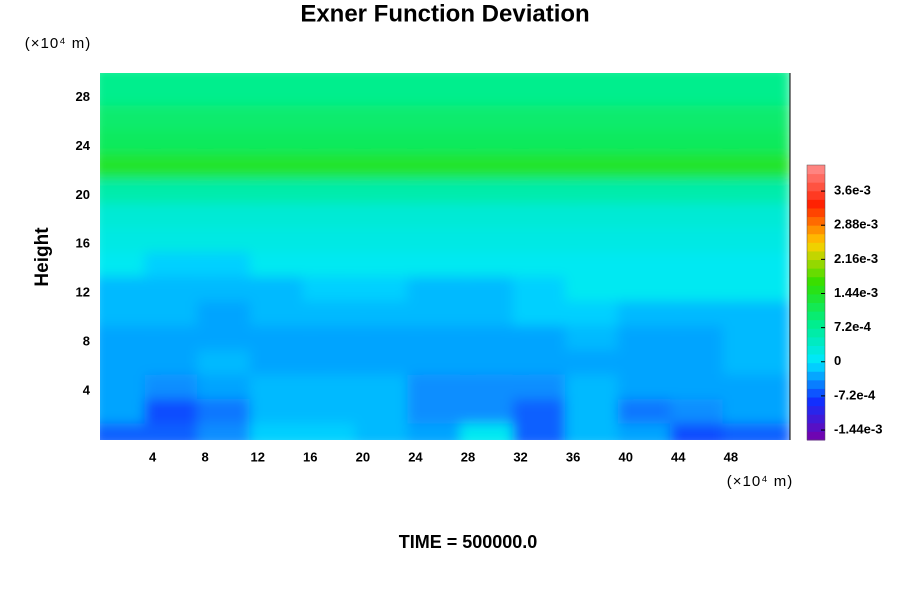 The width and height of the screenshot is (900, 600). What do you see at coordinates (153, 456) in the screenshot?
I see `x-tick-label: 4` at bounding box center [153, 456].